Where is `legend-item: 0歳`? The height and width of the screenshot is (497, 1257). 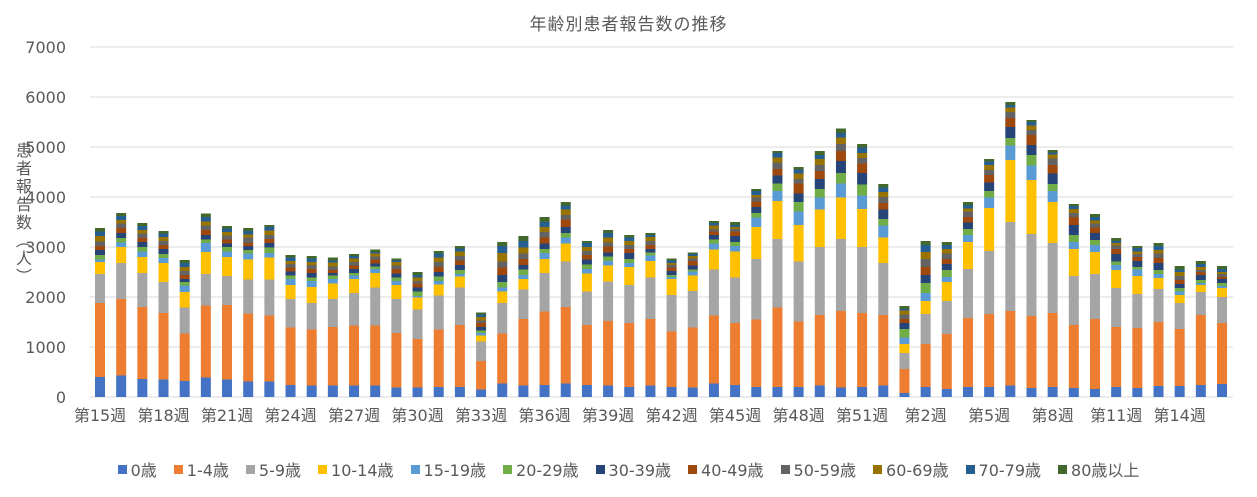
legend-item: 0歳 is located at coordinates (137, 469).